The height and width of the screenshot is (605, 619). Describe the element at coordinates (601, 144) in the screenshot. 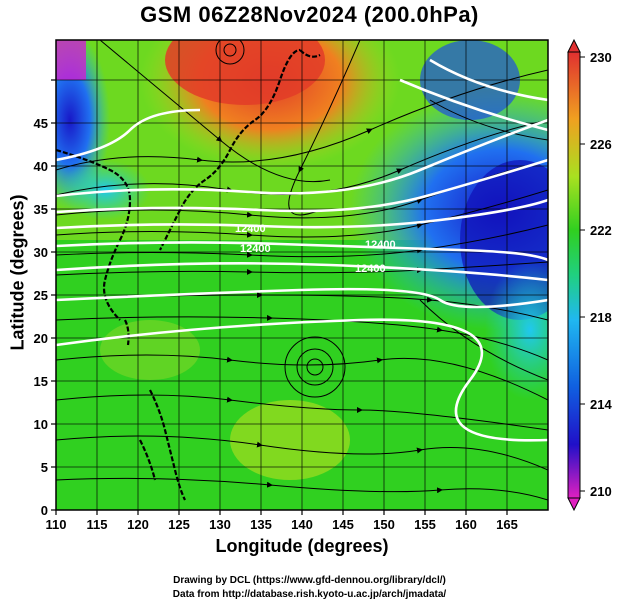

I see `colorbar-tick-label: 226` at that location.